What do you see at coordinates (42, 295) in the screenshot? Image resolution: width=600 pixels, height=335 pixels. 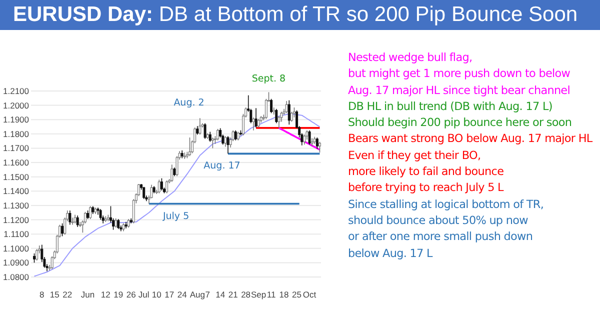 I see `x-tick-label: 8` at bounding box center [42, 295].